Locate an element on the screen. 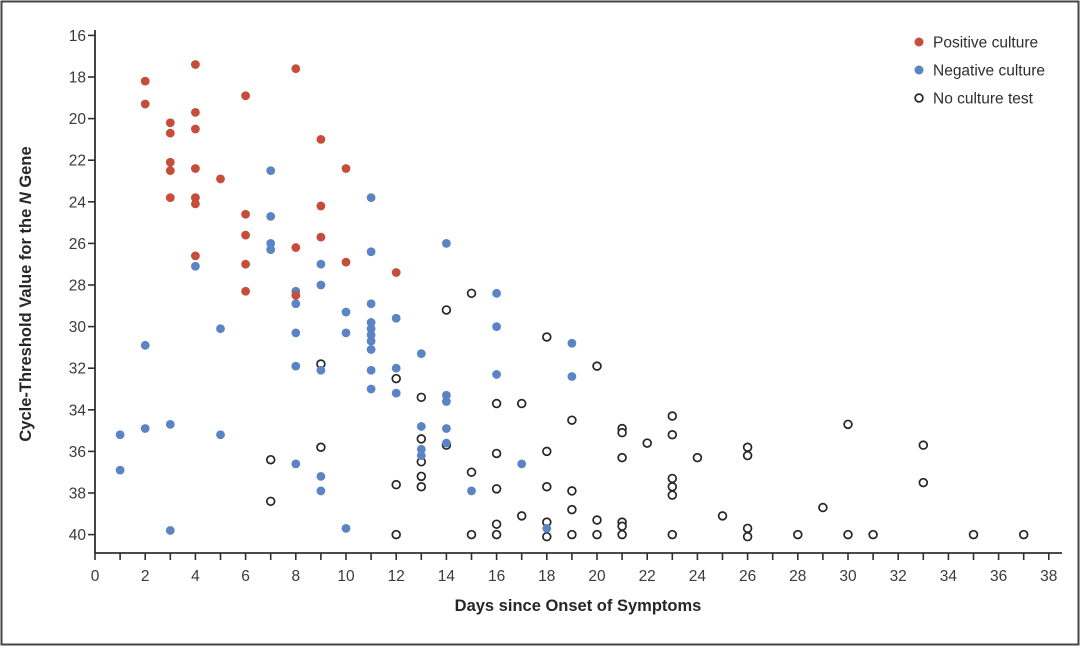 This screenshot has width=1080, height=646. x-tick-label: 6 is located at coordinates (245, 576).